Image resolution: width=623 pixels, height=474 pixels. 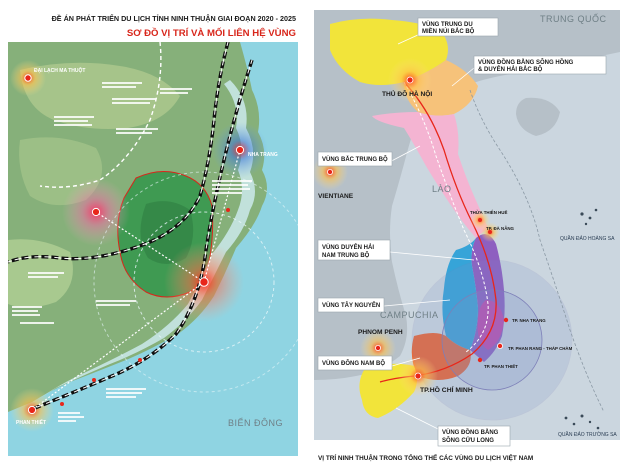 I want to click on label-cambodia: CAMPUCHIA, so click(x=409, y=315).